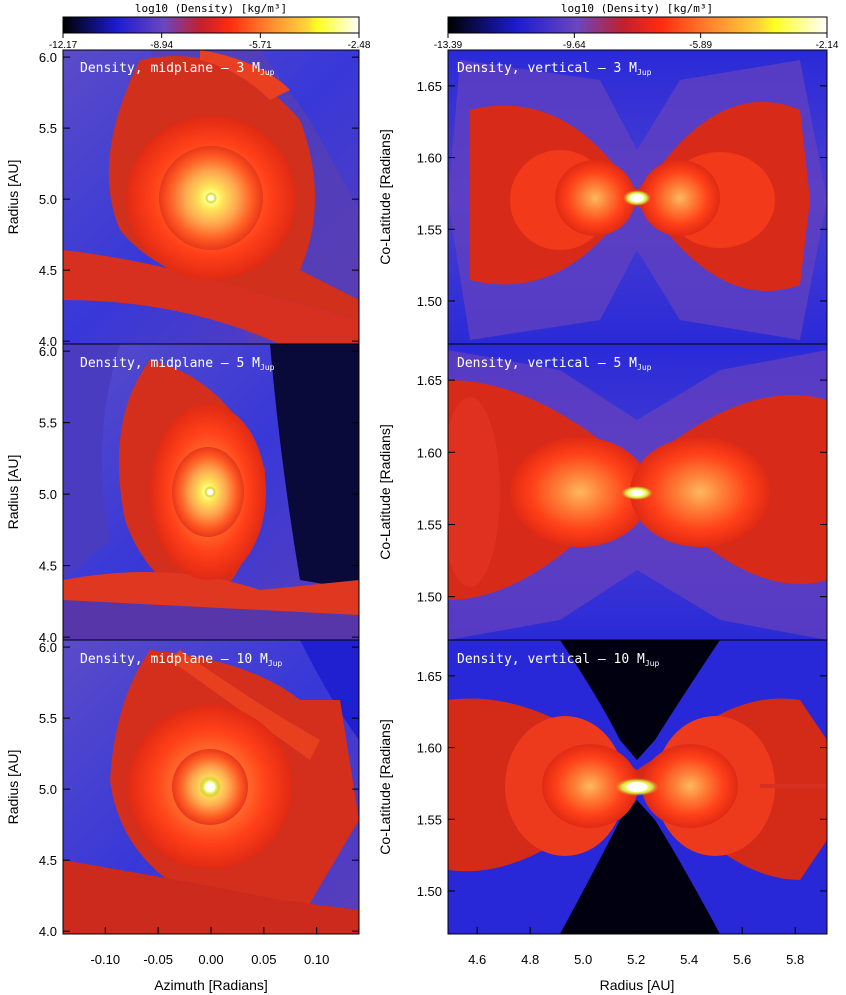 The width and height of the screenshot is (846, 995). Describe the element at coordinates (210, 959) in the screenshot. I see `x-tick-label: 0.00` at that location.